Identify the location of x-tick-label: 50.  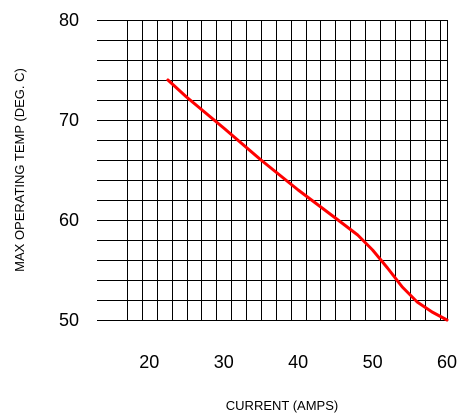
(373, 362).